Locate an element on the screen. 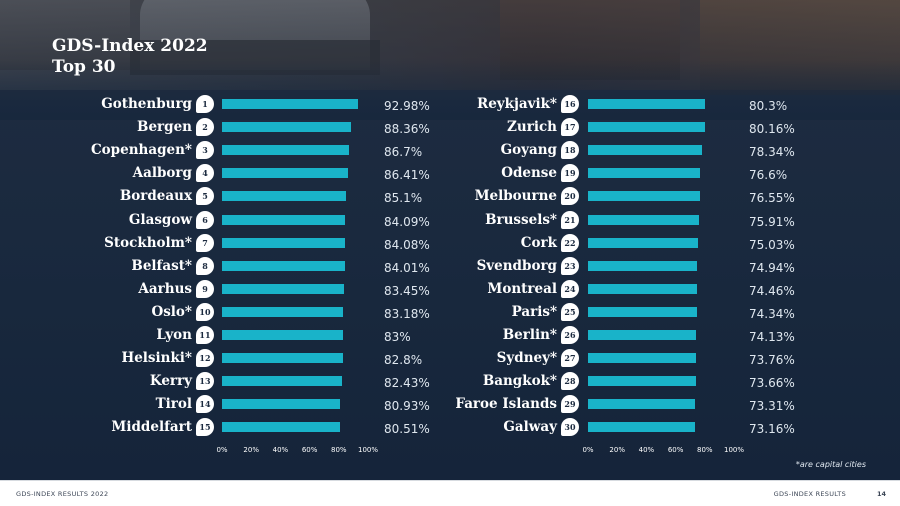 The image size is (900, 506). background-fade is located at coordinates (450, 90).